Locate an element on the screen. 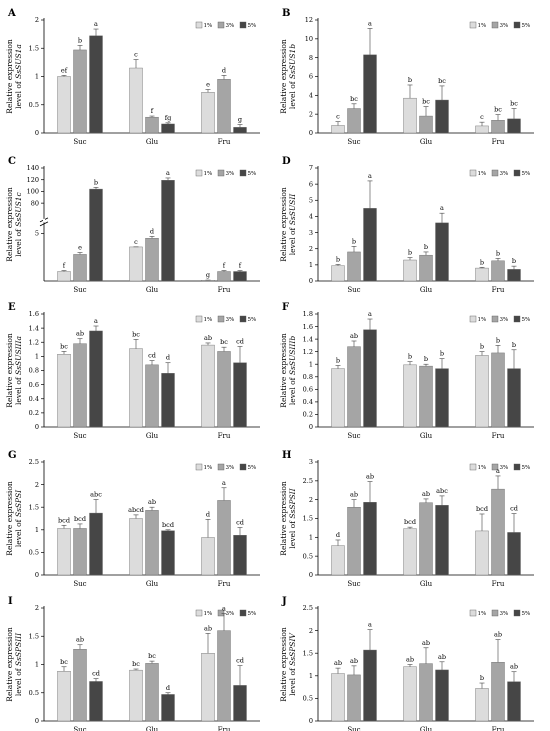  y-tick-label: 140 is located at coordinates (33, 168).